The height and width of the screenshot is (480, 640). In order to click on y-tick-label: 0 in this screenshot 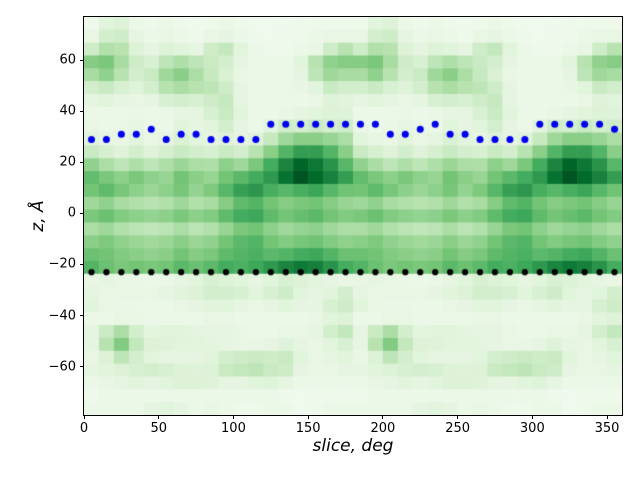, I will do `click(71, 213)`.